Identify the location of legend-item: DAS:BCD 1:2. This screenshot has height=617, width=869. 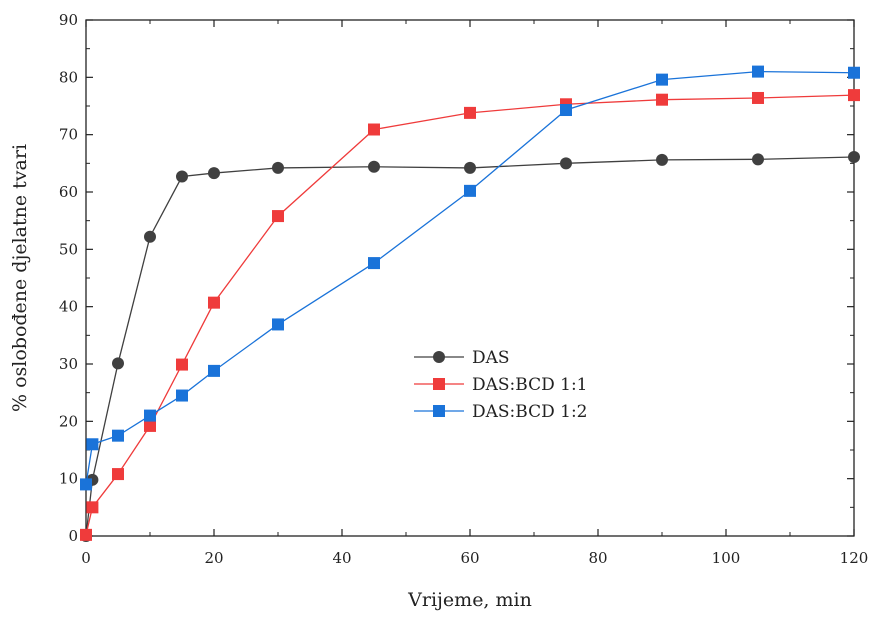
(501, 412).